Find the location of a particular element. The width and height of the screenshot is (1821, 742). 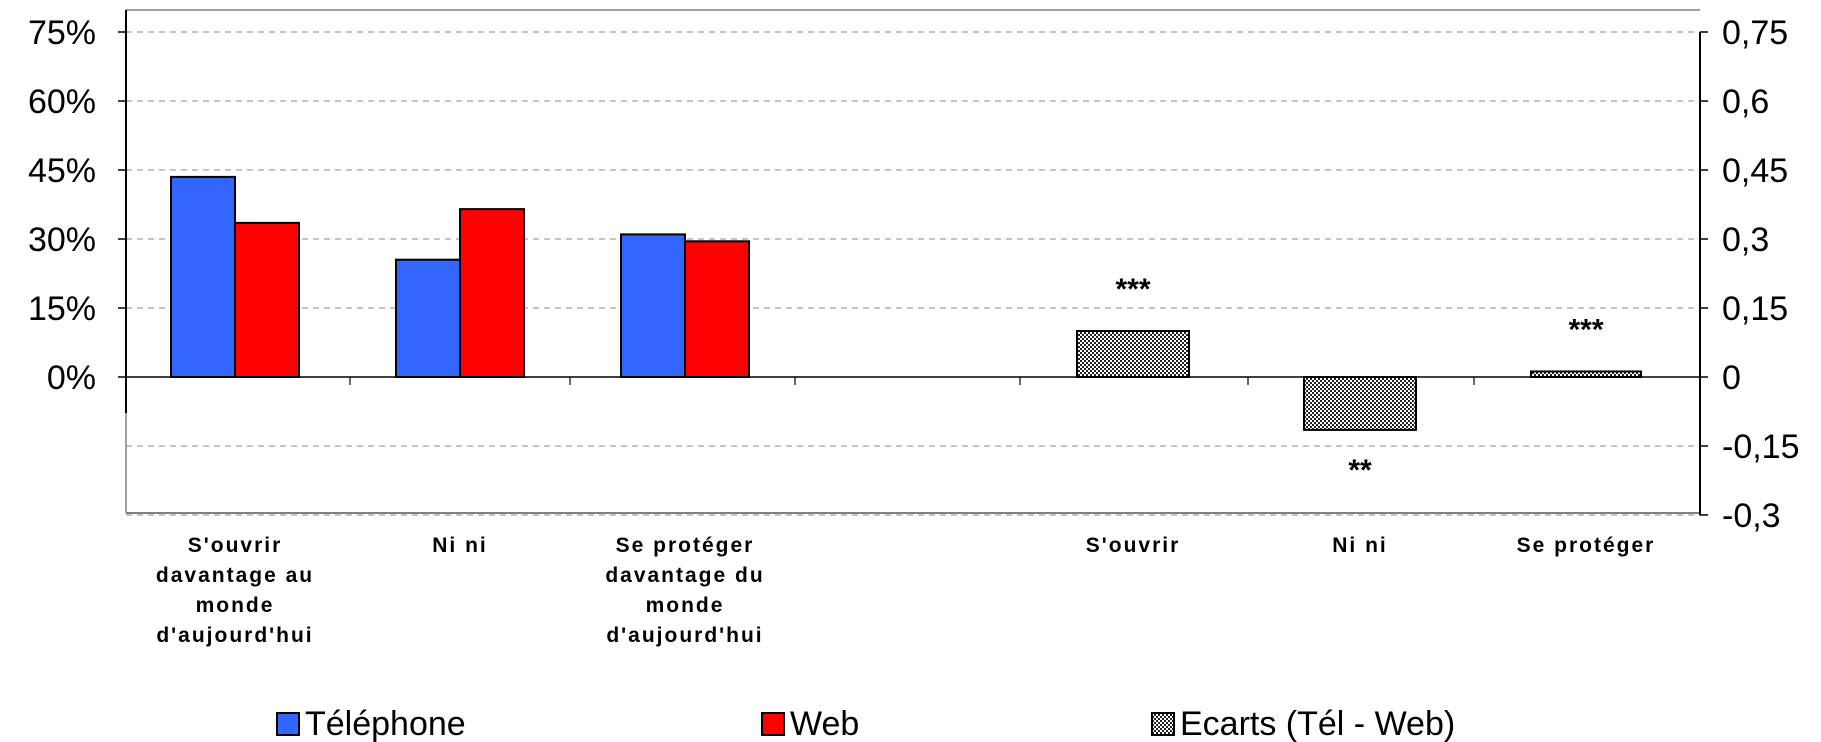

left-tick-label: 60% is located at coordinates (62, 102).